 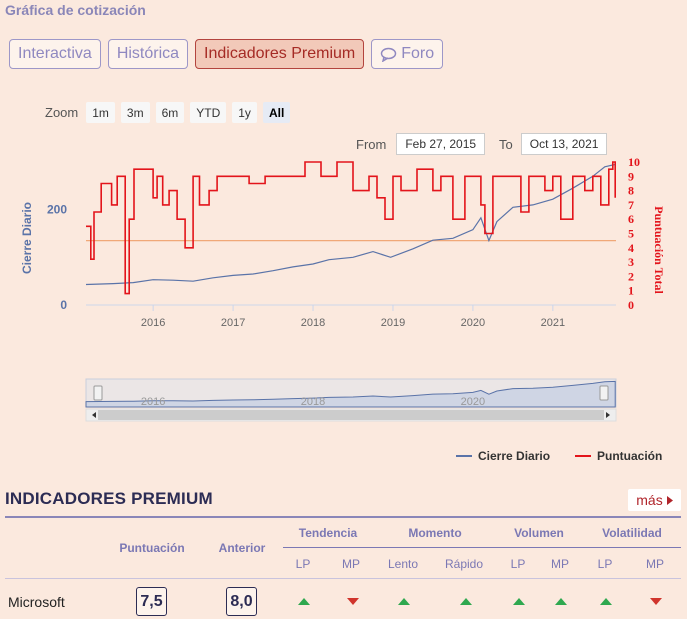 I want to click on zoom-ytd-button: YTD, so click(x=208, y=112).